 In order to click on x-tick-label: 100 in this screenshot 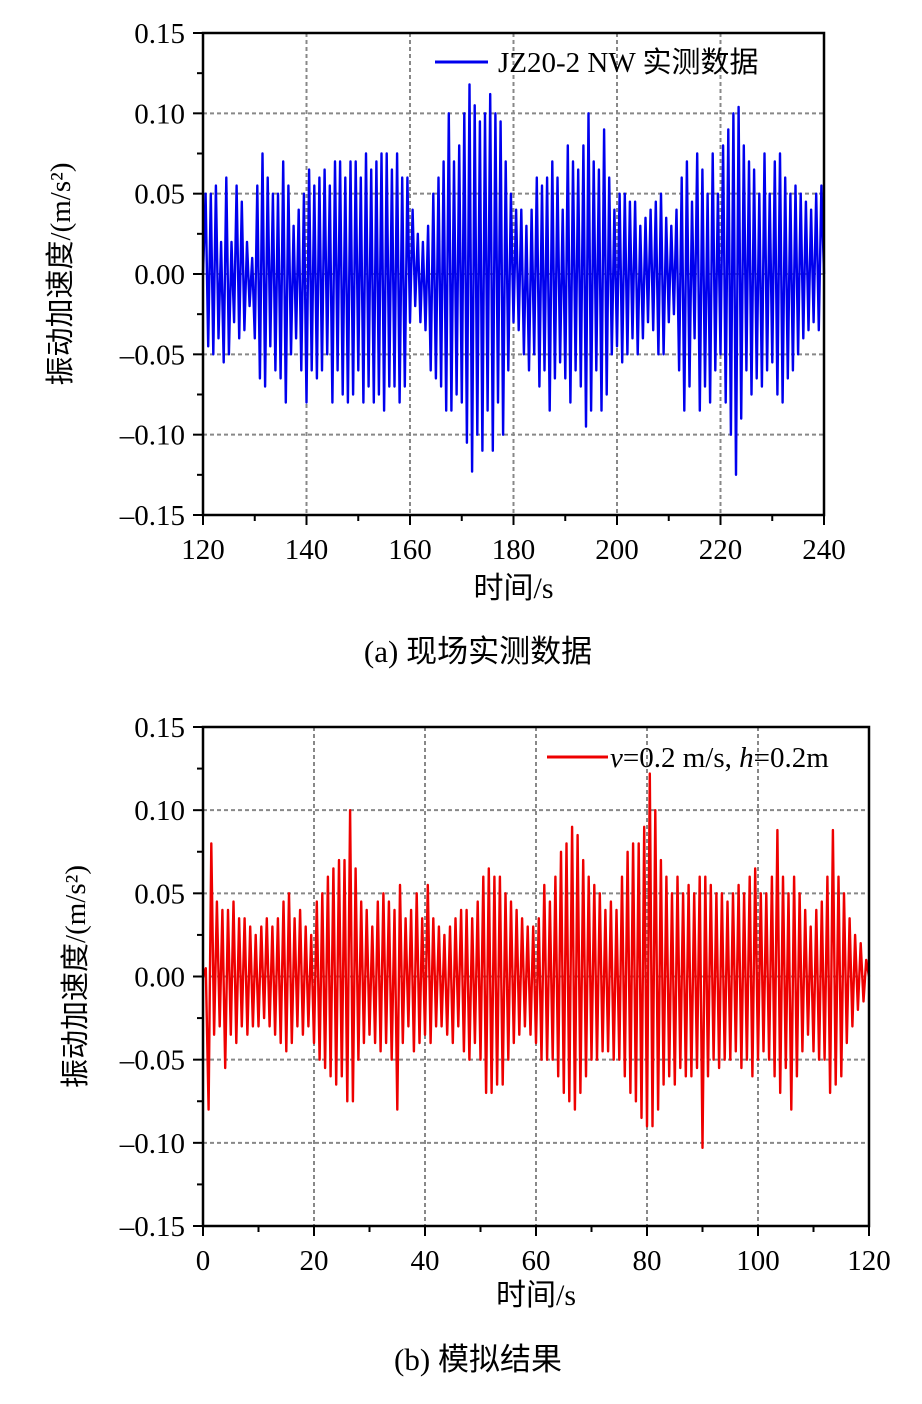, I will do `click(758, 1261)`.